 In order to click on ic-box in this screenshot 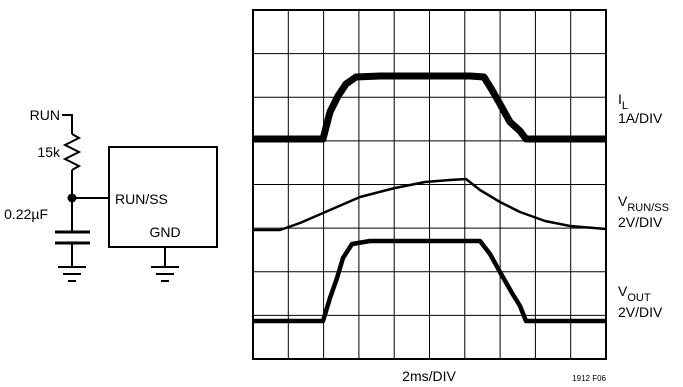, I will do `click(163, 197)`.